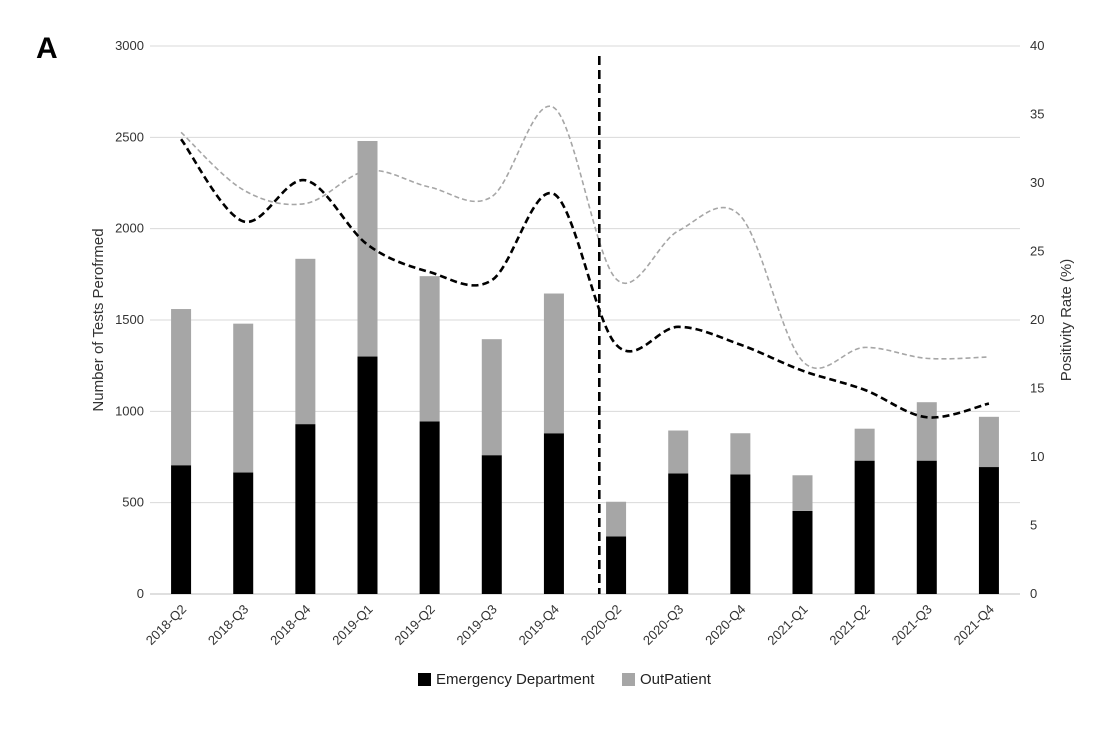 Image resolution: width=1111 pixels, height=734 pixels. I want to click on y-tick-label: 2000, so click(129, 228).